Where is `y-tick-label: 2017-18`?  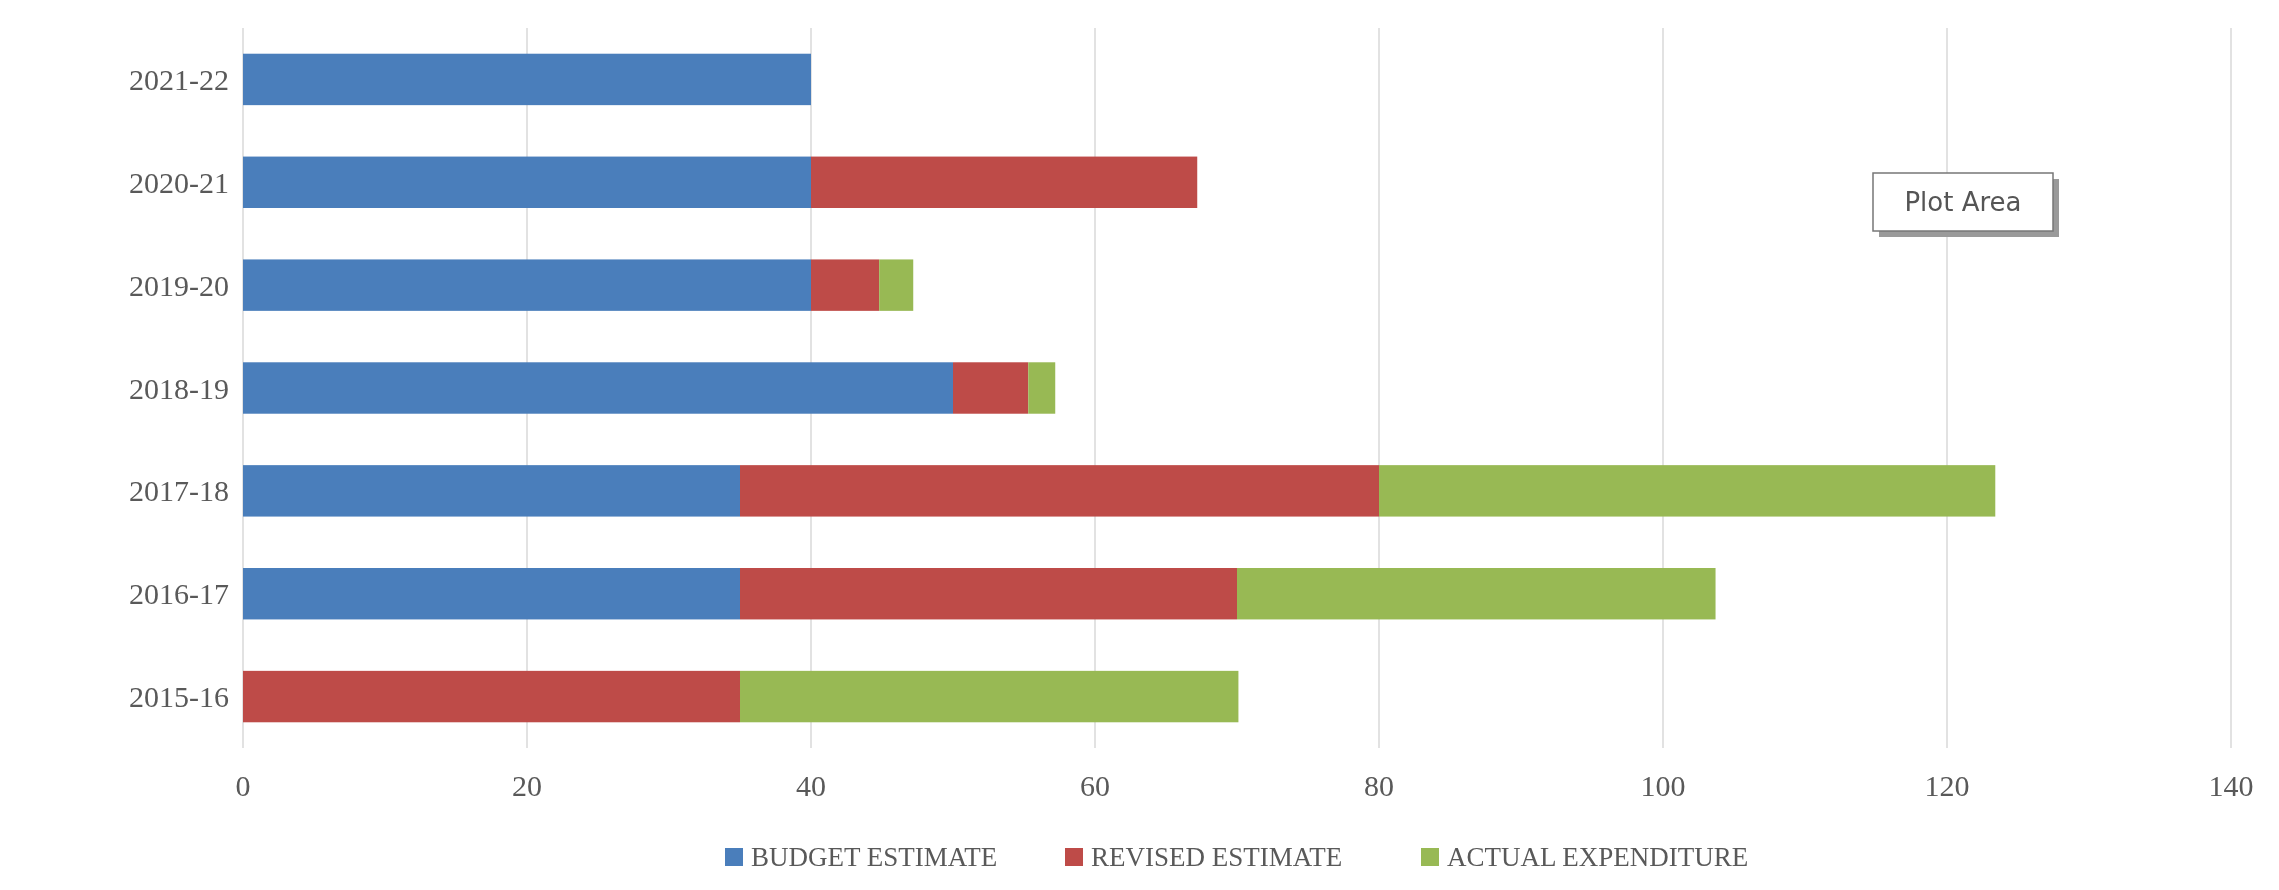 y-tick-label: 2017-18 is located at coordinates (179, 491).